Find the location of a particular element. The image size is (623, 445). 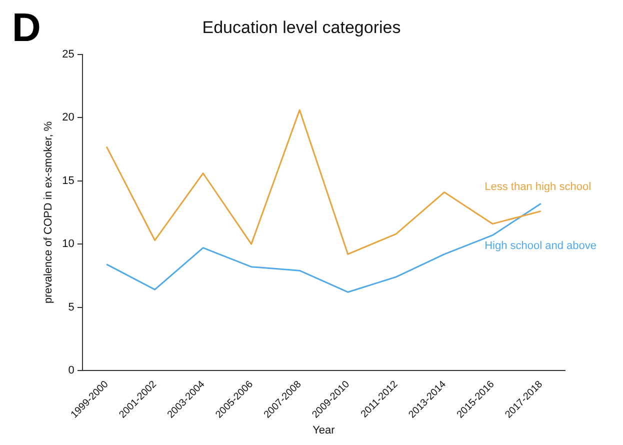

y-axis-title: prevalence of COPD in ex-smoker, % is located at coordinates (48, 212).